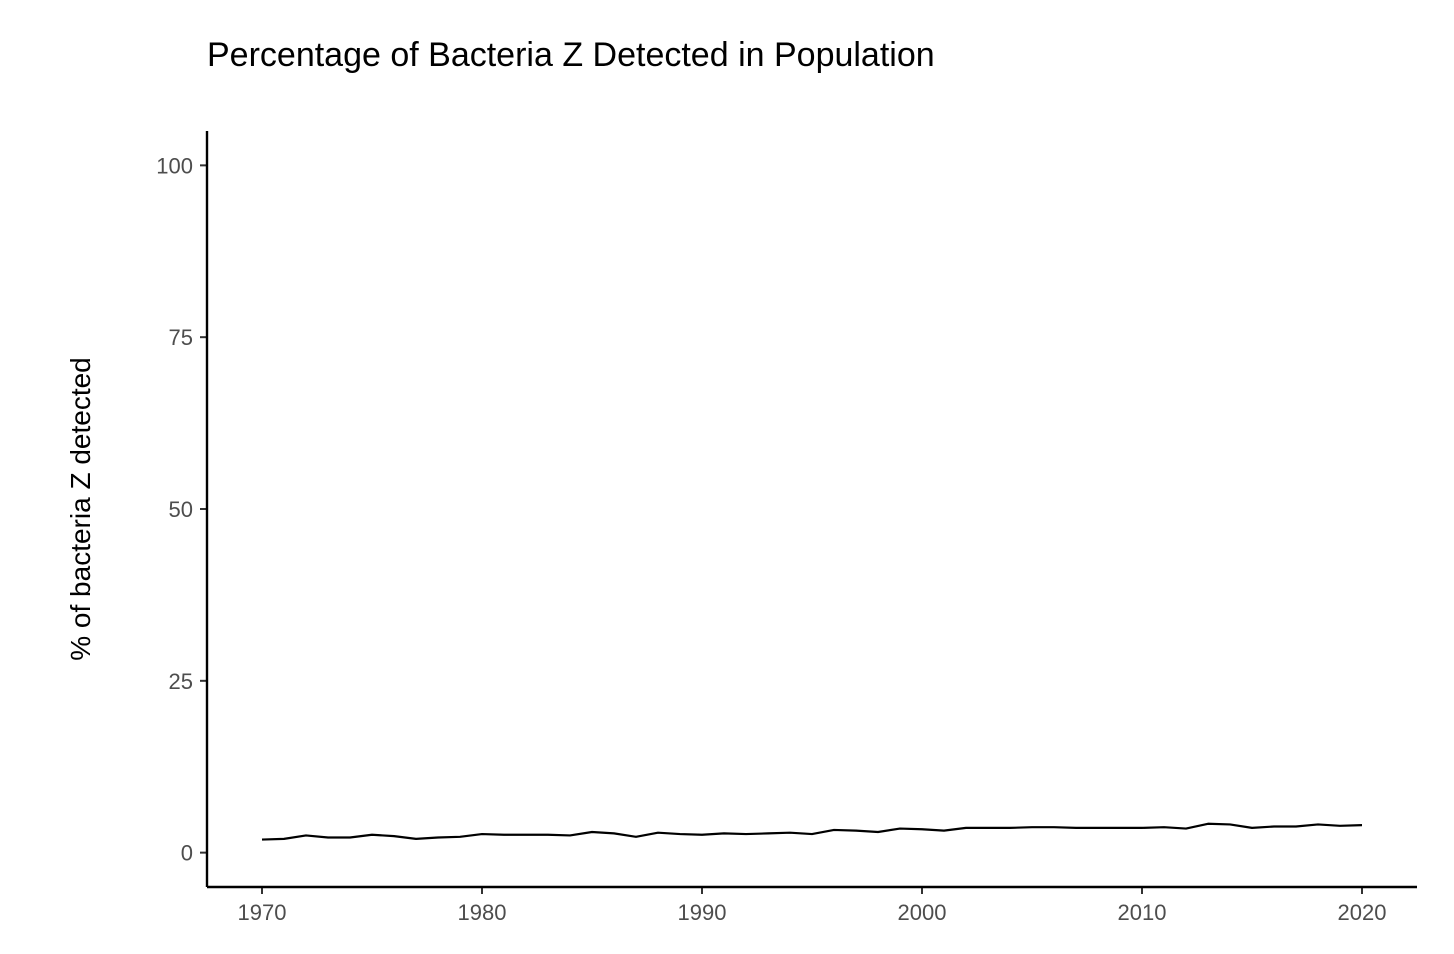 The height and width of the screenshot is (954, 1454). Describe the element at coordinates (262, 912) in the screenshot. I see `x-tick-label-1970: 1970` at that location.